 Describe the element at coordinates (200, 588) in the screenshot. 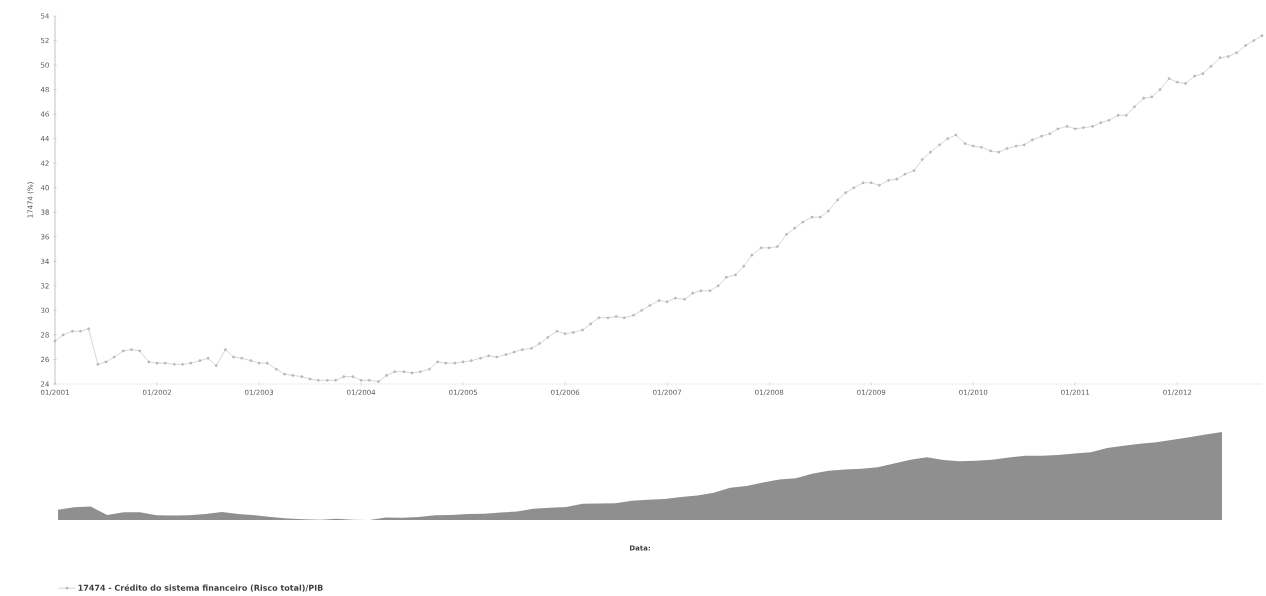

I see `legend-label: 17474 - Crédito do sistema financeiro (Risco total)/PIB` at that location.